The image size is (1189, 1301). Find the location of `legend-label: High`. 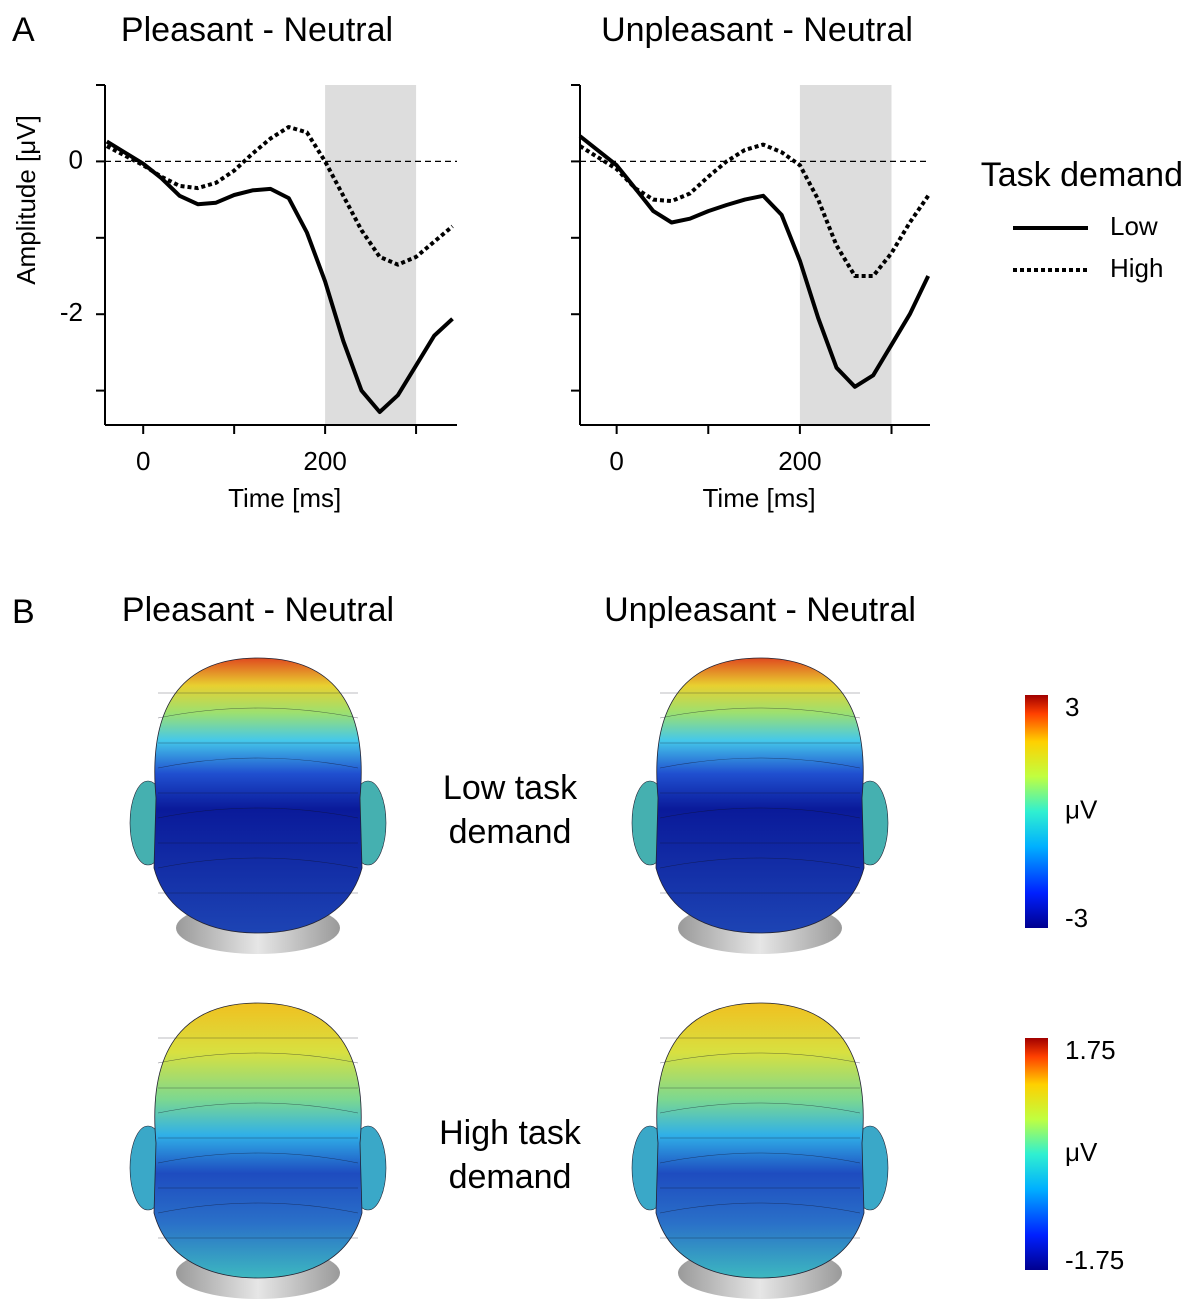

legend-label: High is located at coordinates (1136, 268).